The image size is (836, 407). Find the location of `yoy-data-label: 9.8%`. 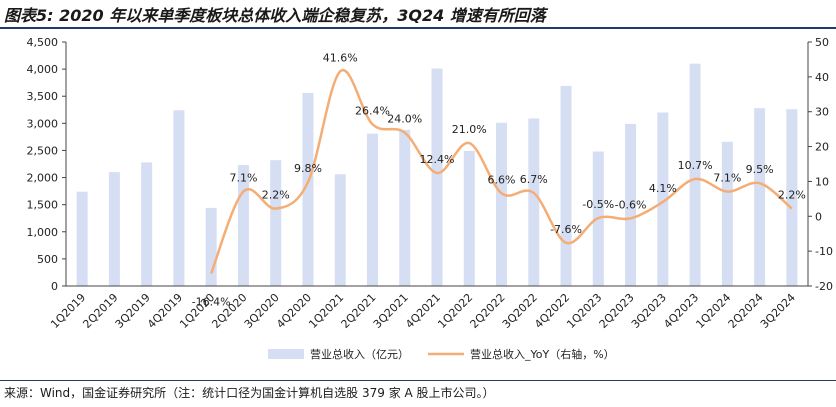

yoy-data-label: 9.8% is located at coordinates (308, 168).